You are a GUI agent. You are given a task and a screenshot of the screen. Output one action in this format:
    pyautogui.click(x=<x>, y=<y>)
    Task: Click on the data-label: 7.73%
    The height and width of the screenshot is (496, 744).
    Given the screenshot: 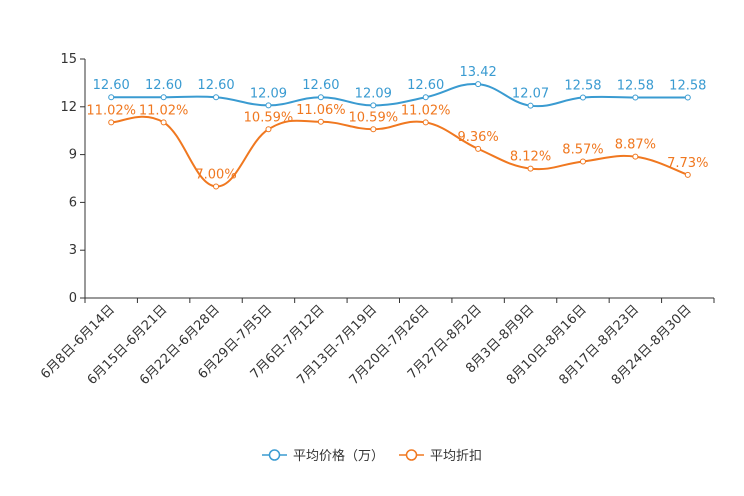 What is the action you would take?
    pyautogui.click(x=687, y=163)
    